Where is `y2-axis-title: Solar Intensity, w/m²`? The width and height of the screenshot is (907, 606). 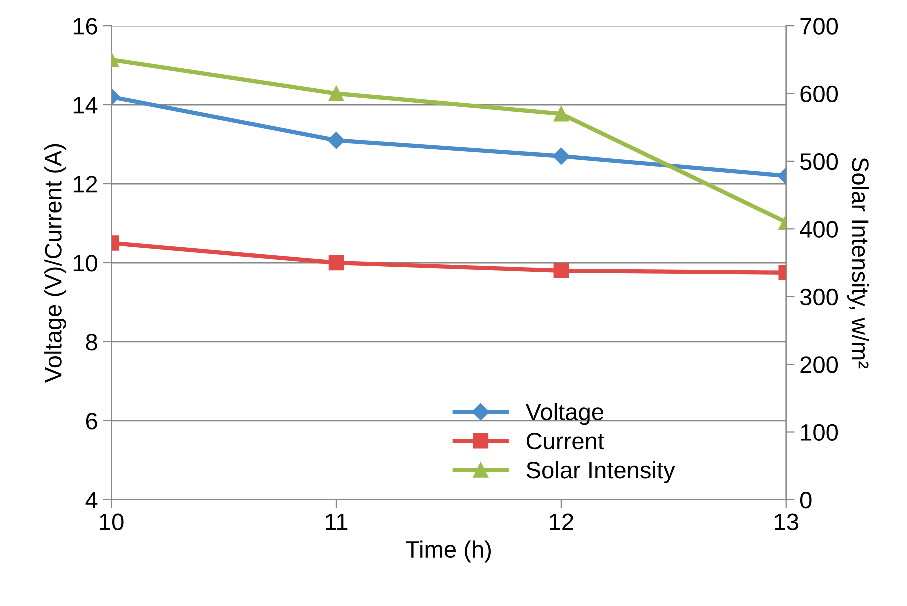
y2-axis-title: Solar Intensity, w/m² is located at coordinates (859, 263).